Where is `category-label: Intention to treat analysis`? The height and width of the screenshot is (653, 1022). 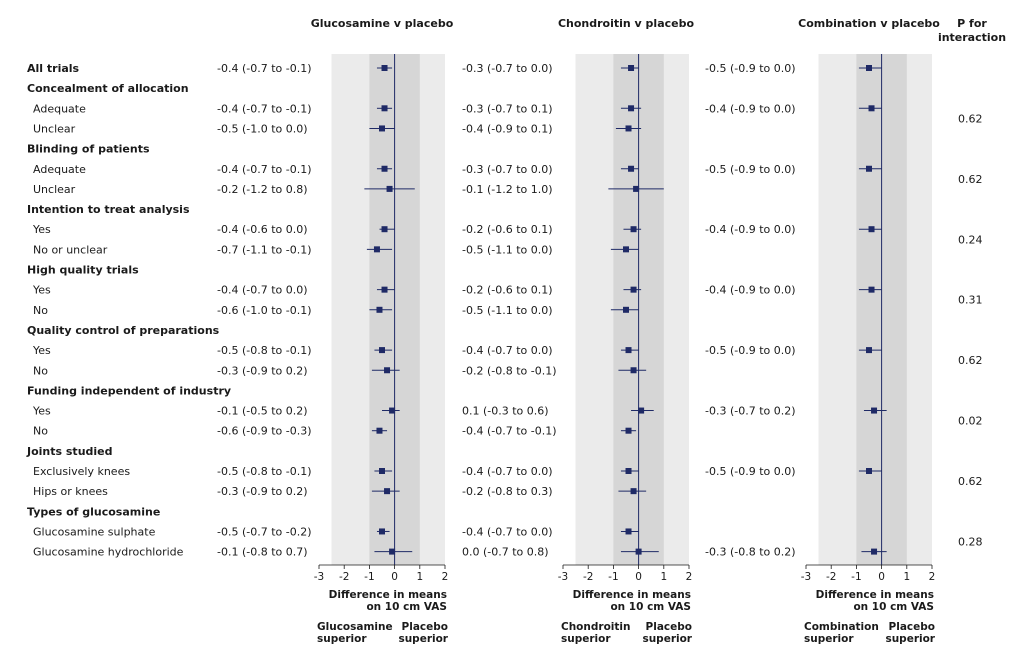 category-label: Intention to treat analysis is located at coordinates (108, 209).